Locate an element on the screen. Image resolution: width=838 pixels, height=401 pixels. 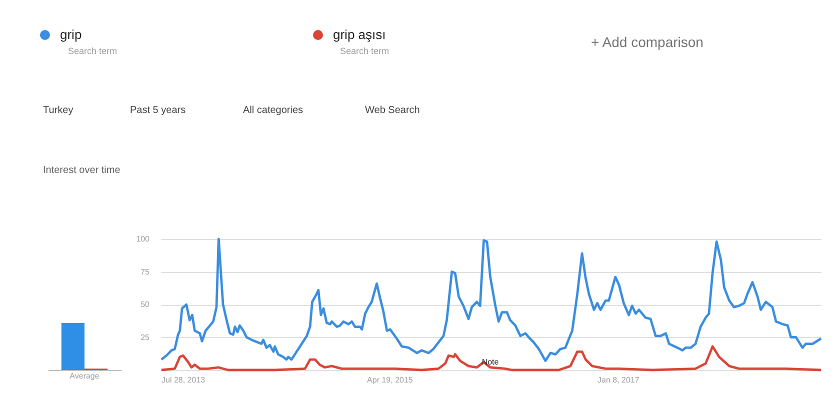
text: Past 5 years is located at coordinates (158, 110).